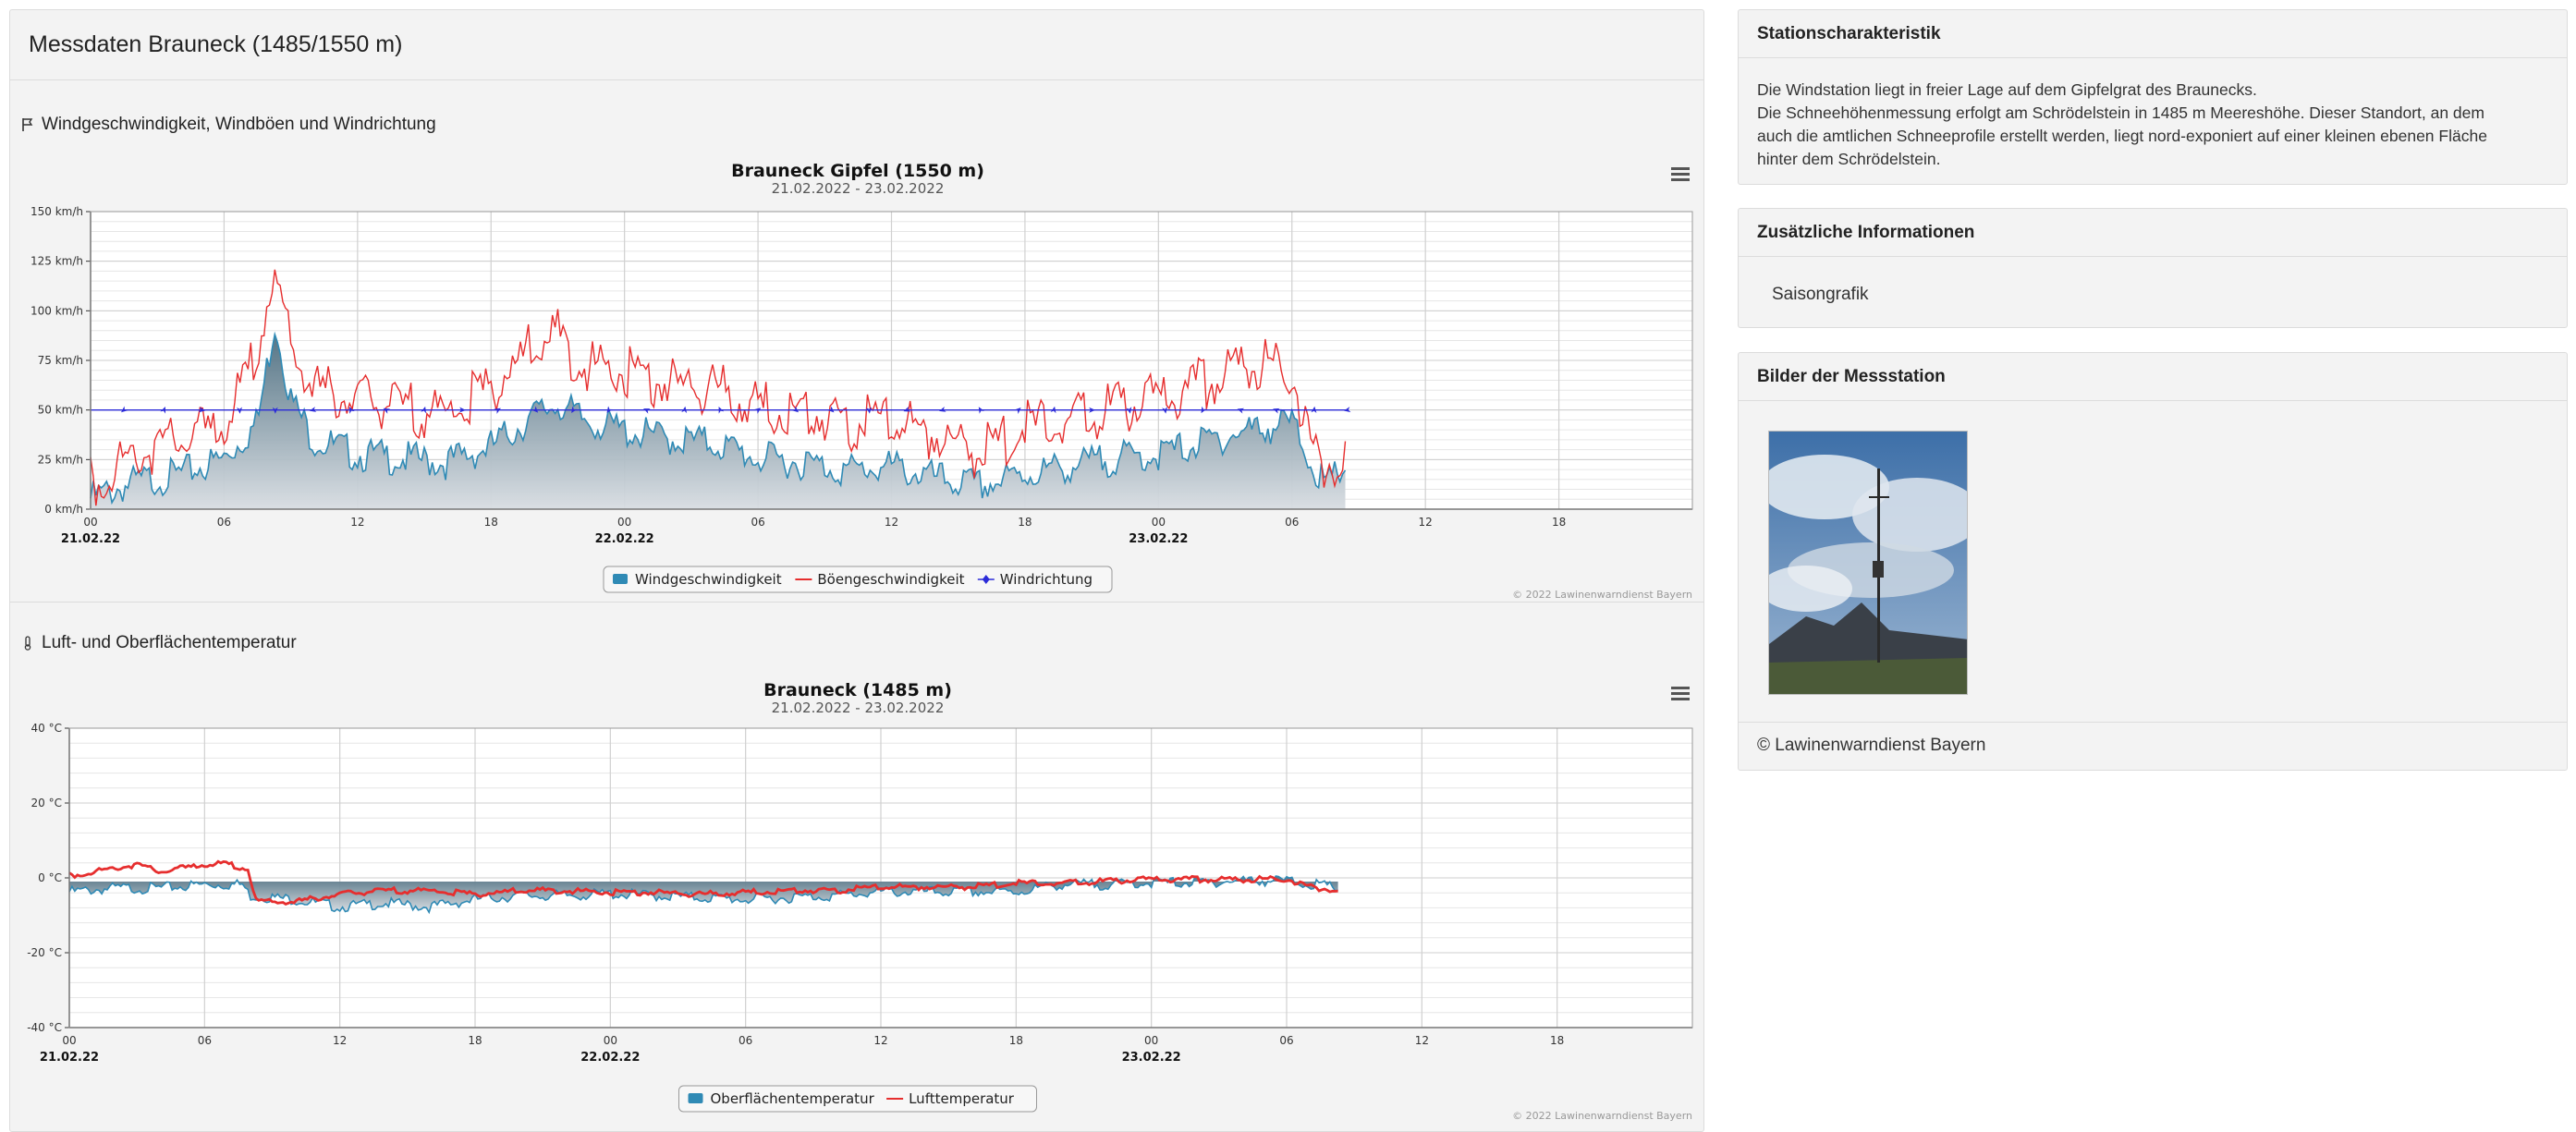 This screenshot has width=2576, height=1132. I want to click on section-divider, so click(856, 602).